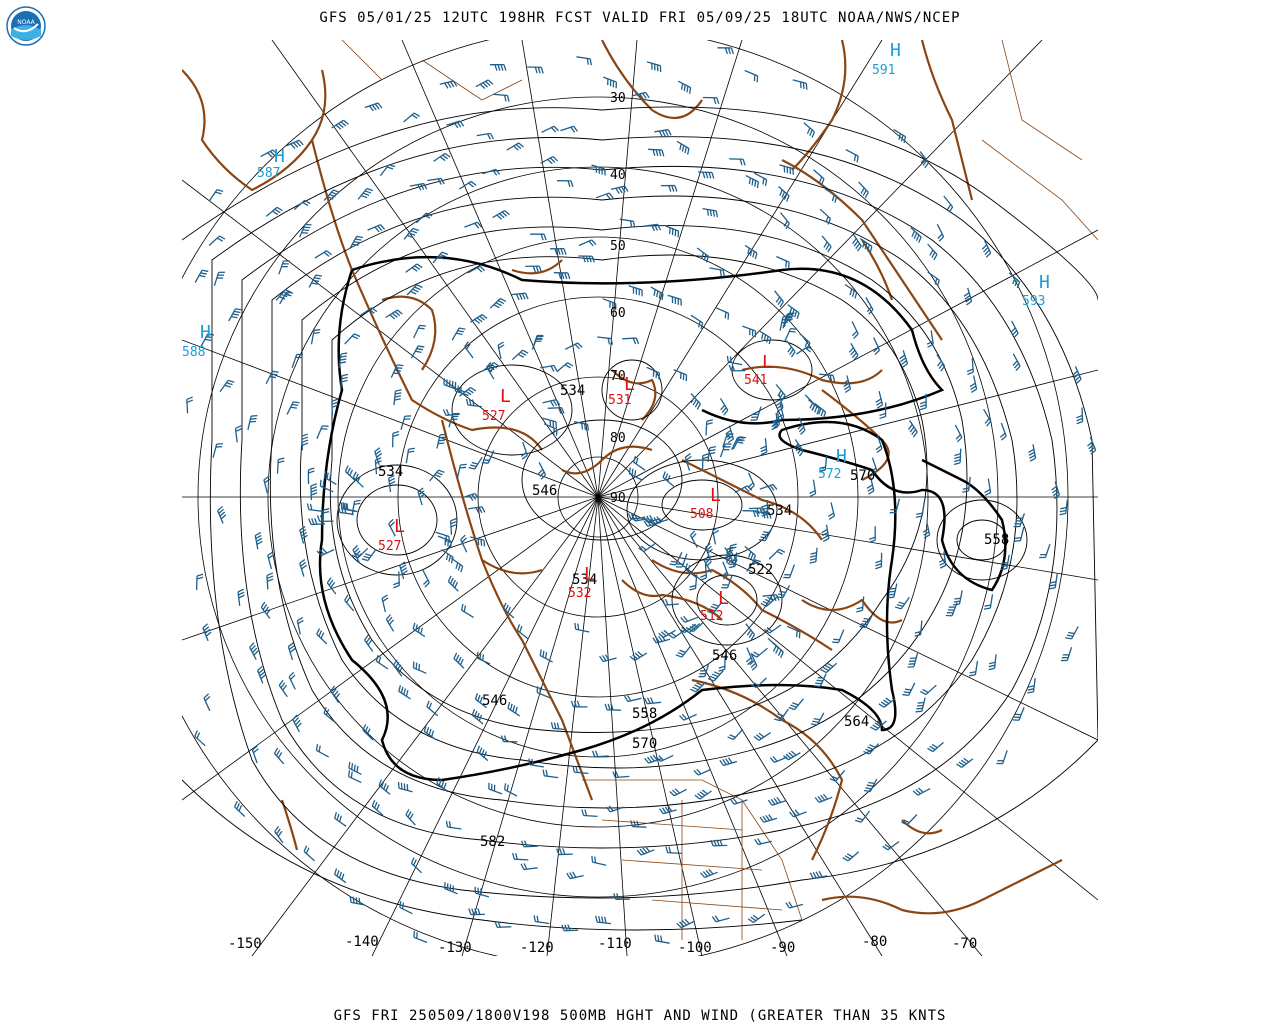  I want to click on low-center: L 527, so click(496, 405).